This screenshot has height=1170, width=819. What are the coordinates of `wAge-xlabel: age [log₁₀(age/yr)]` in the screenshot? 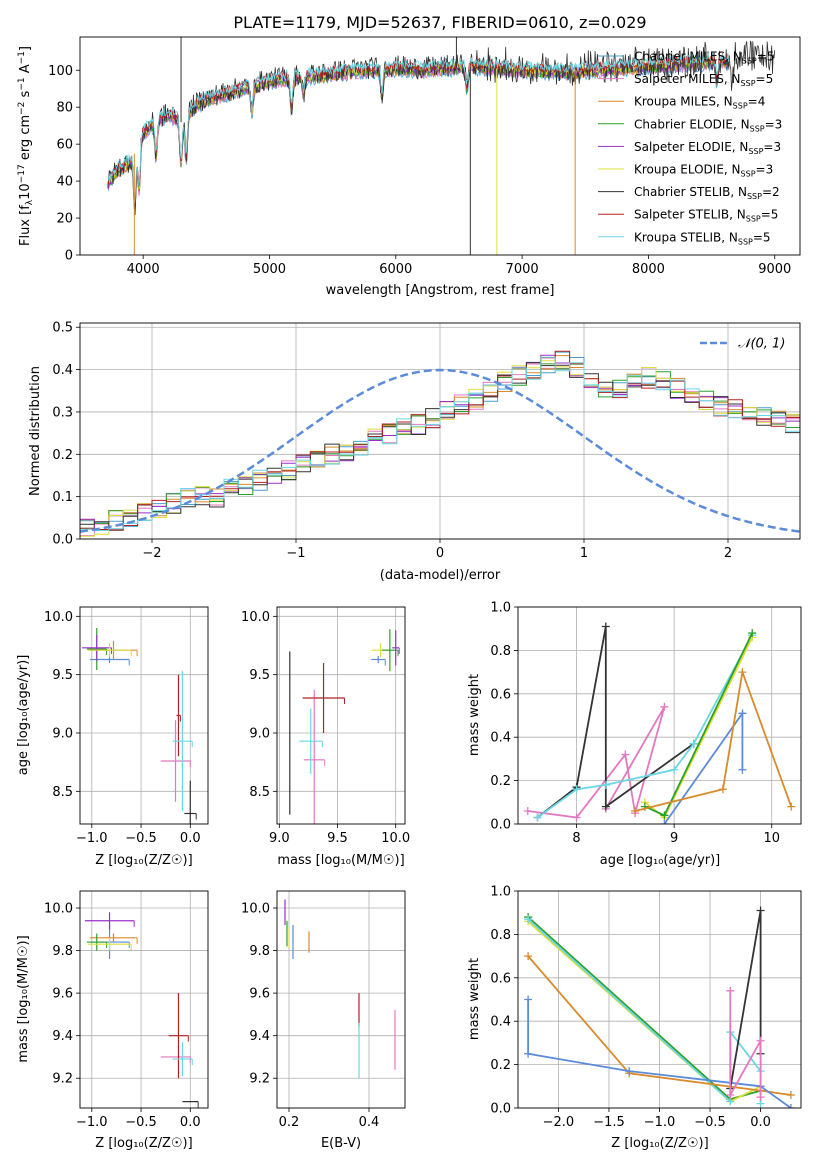 It's located at (660, 860).